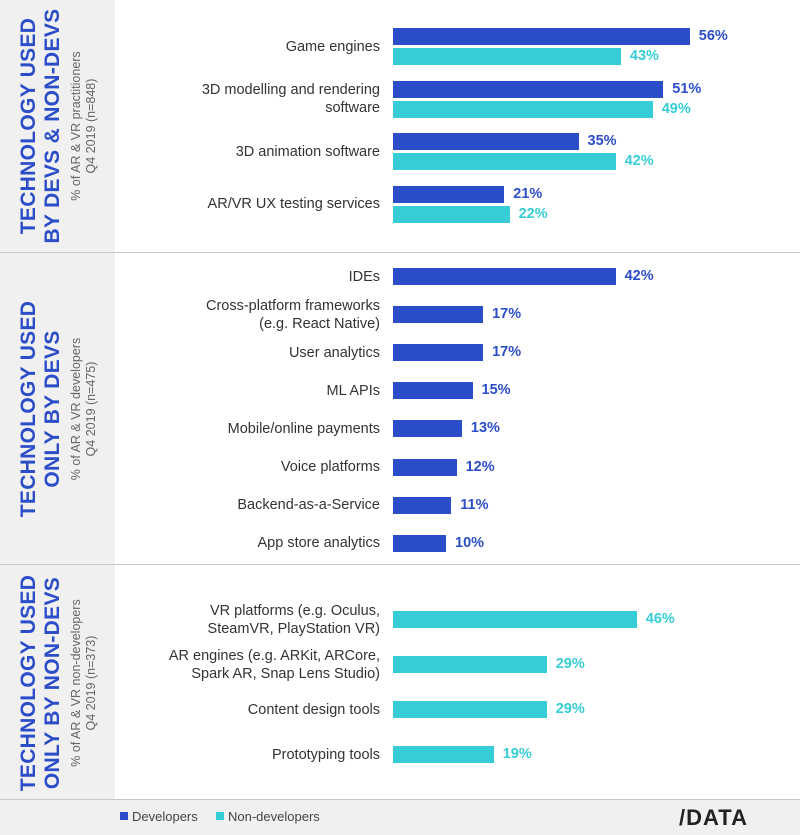 This screenshot has height=835, width=800. What do you see at coordinates (75, 126) in the screenshot?
I see `panel-1-subtitle-line1: % of AR & VR practitioners` at bounding box center [75, 126].